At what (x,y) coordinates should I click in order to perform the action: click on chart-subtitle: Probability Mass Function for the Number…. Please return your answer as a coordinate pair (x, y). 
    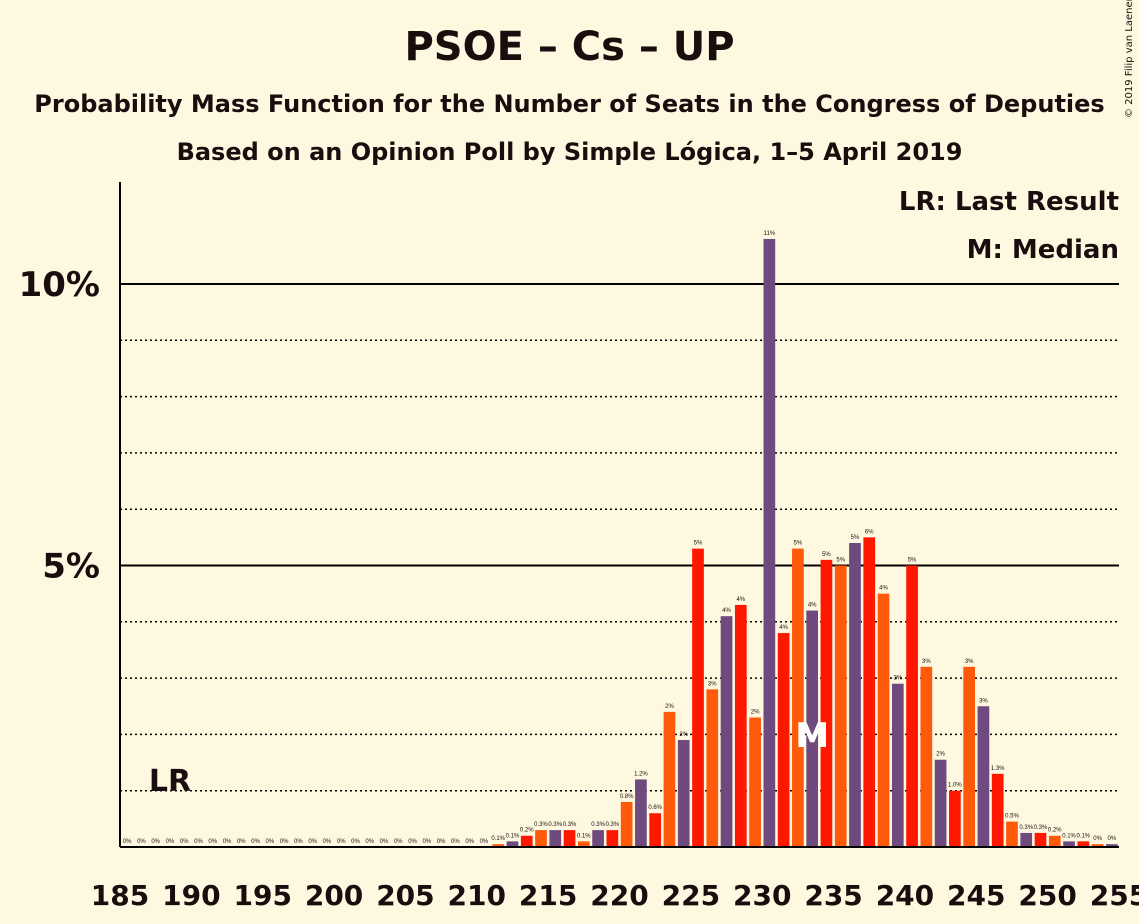
    Looking at the image, I should click on (569, 104).